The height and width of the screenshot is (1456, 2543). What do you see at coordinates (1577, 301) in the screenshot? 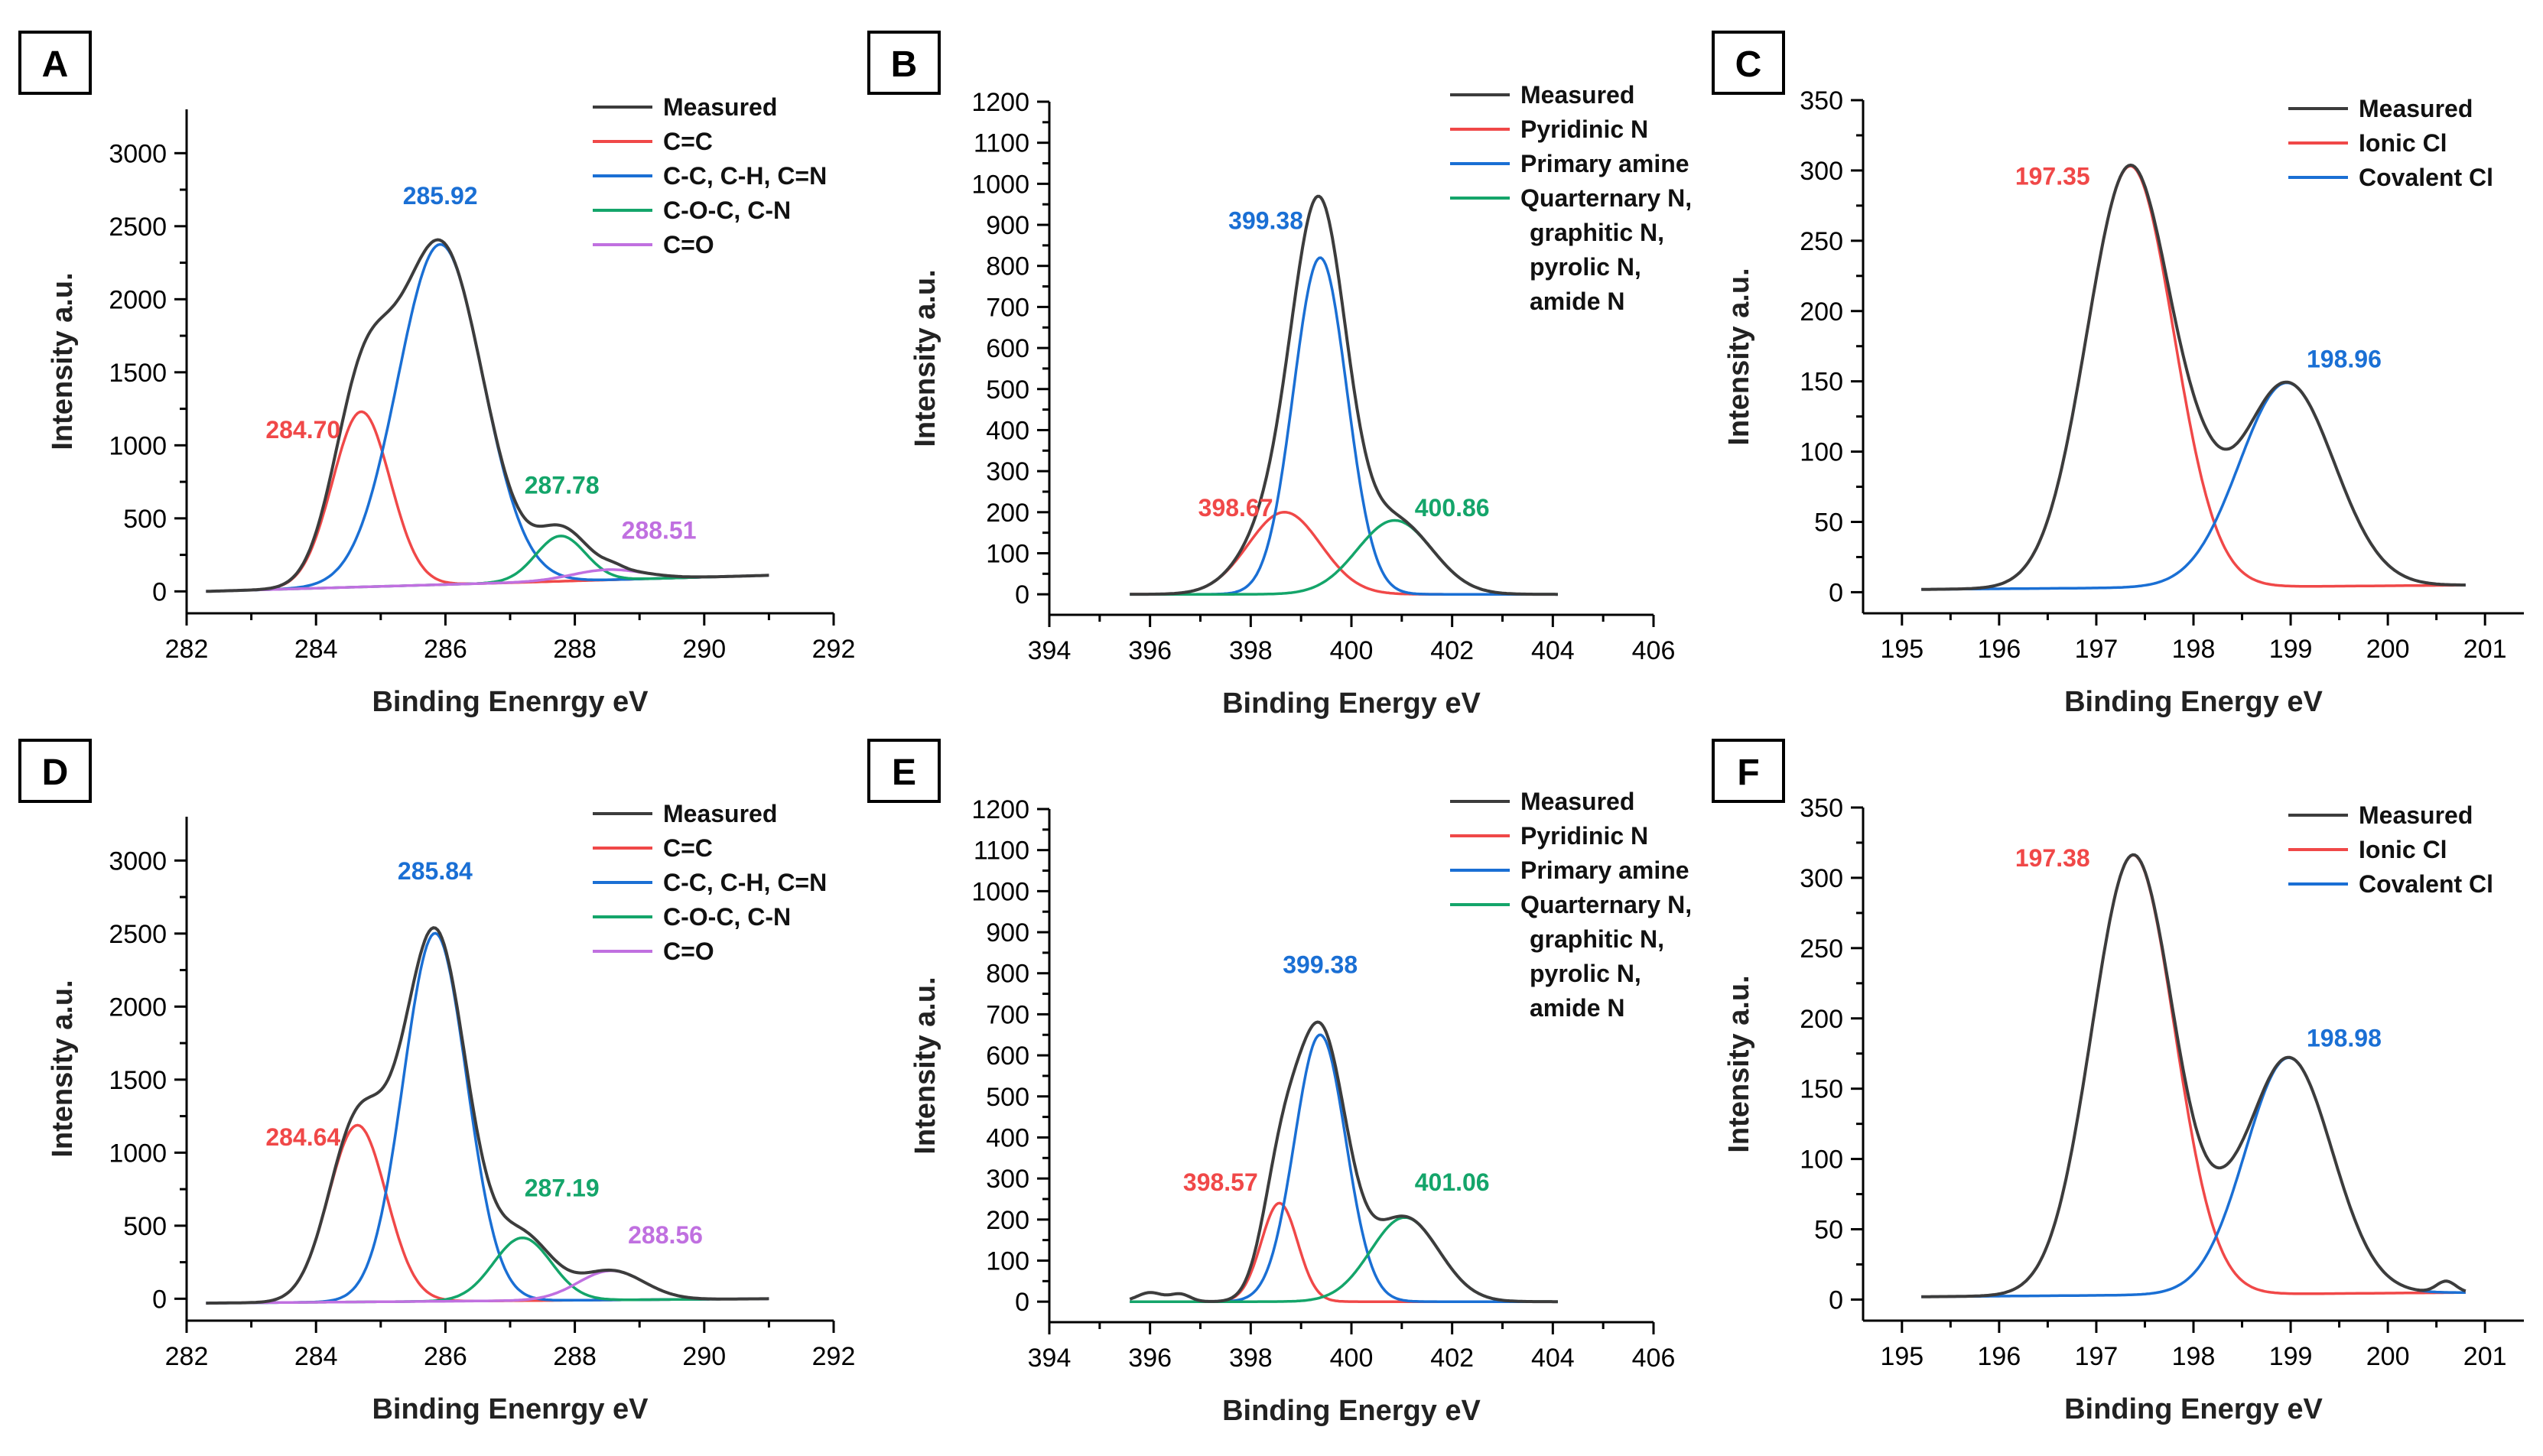
I see `legend-label: amide N` at bounding box center [1577, 301].